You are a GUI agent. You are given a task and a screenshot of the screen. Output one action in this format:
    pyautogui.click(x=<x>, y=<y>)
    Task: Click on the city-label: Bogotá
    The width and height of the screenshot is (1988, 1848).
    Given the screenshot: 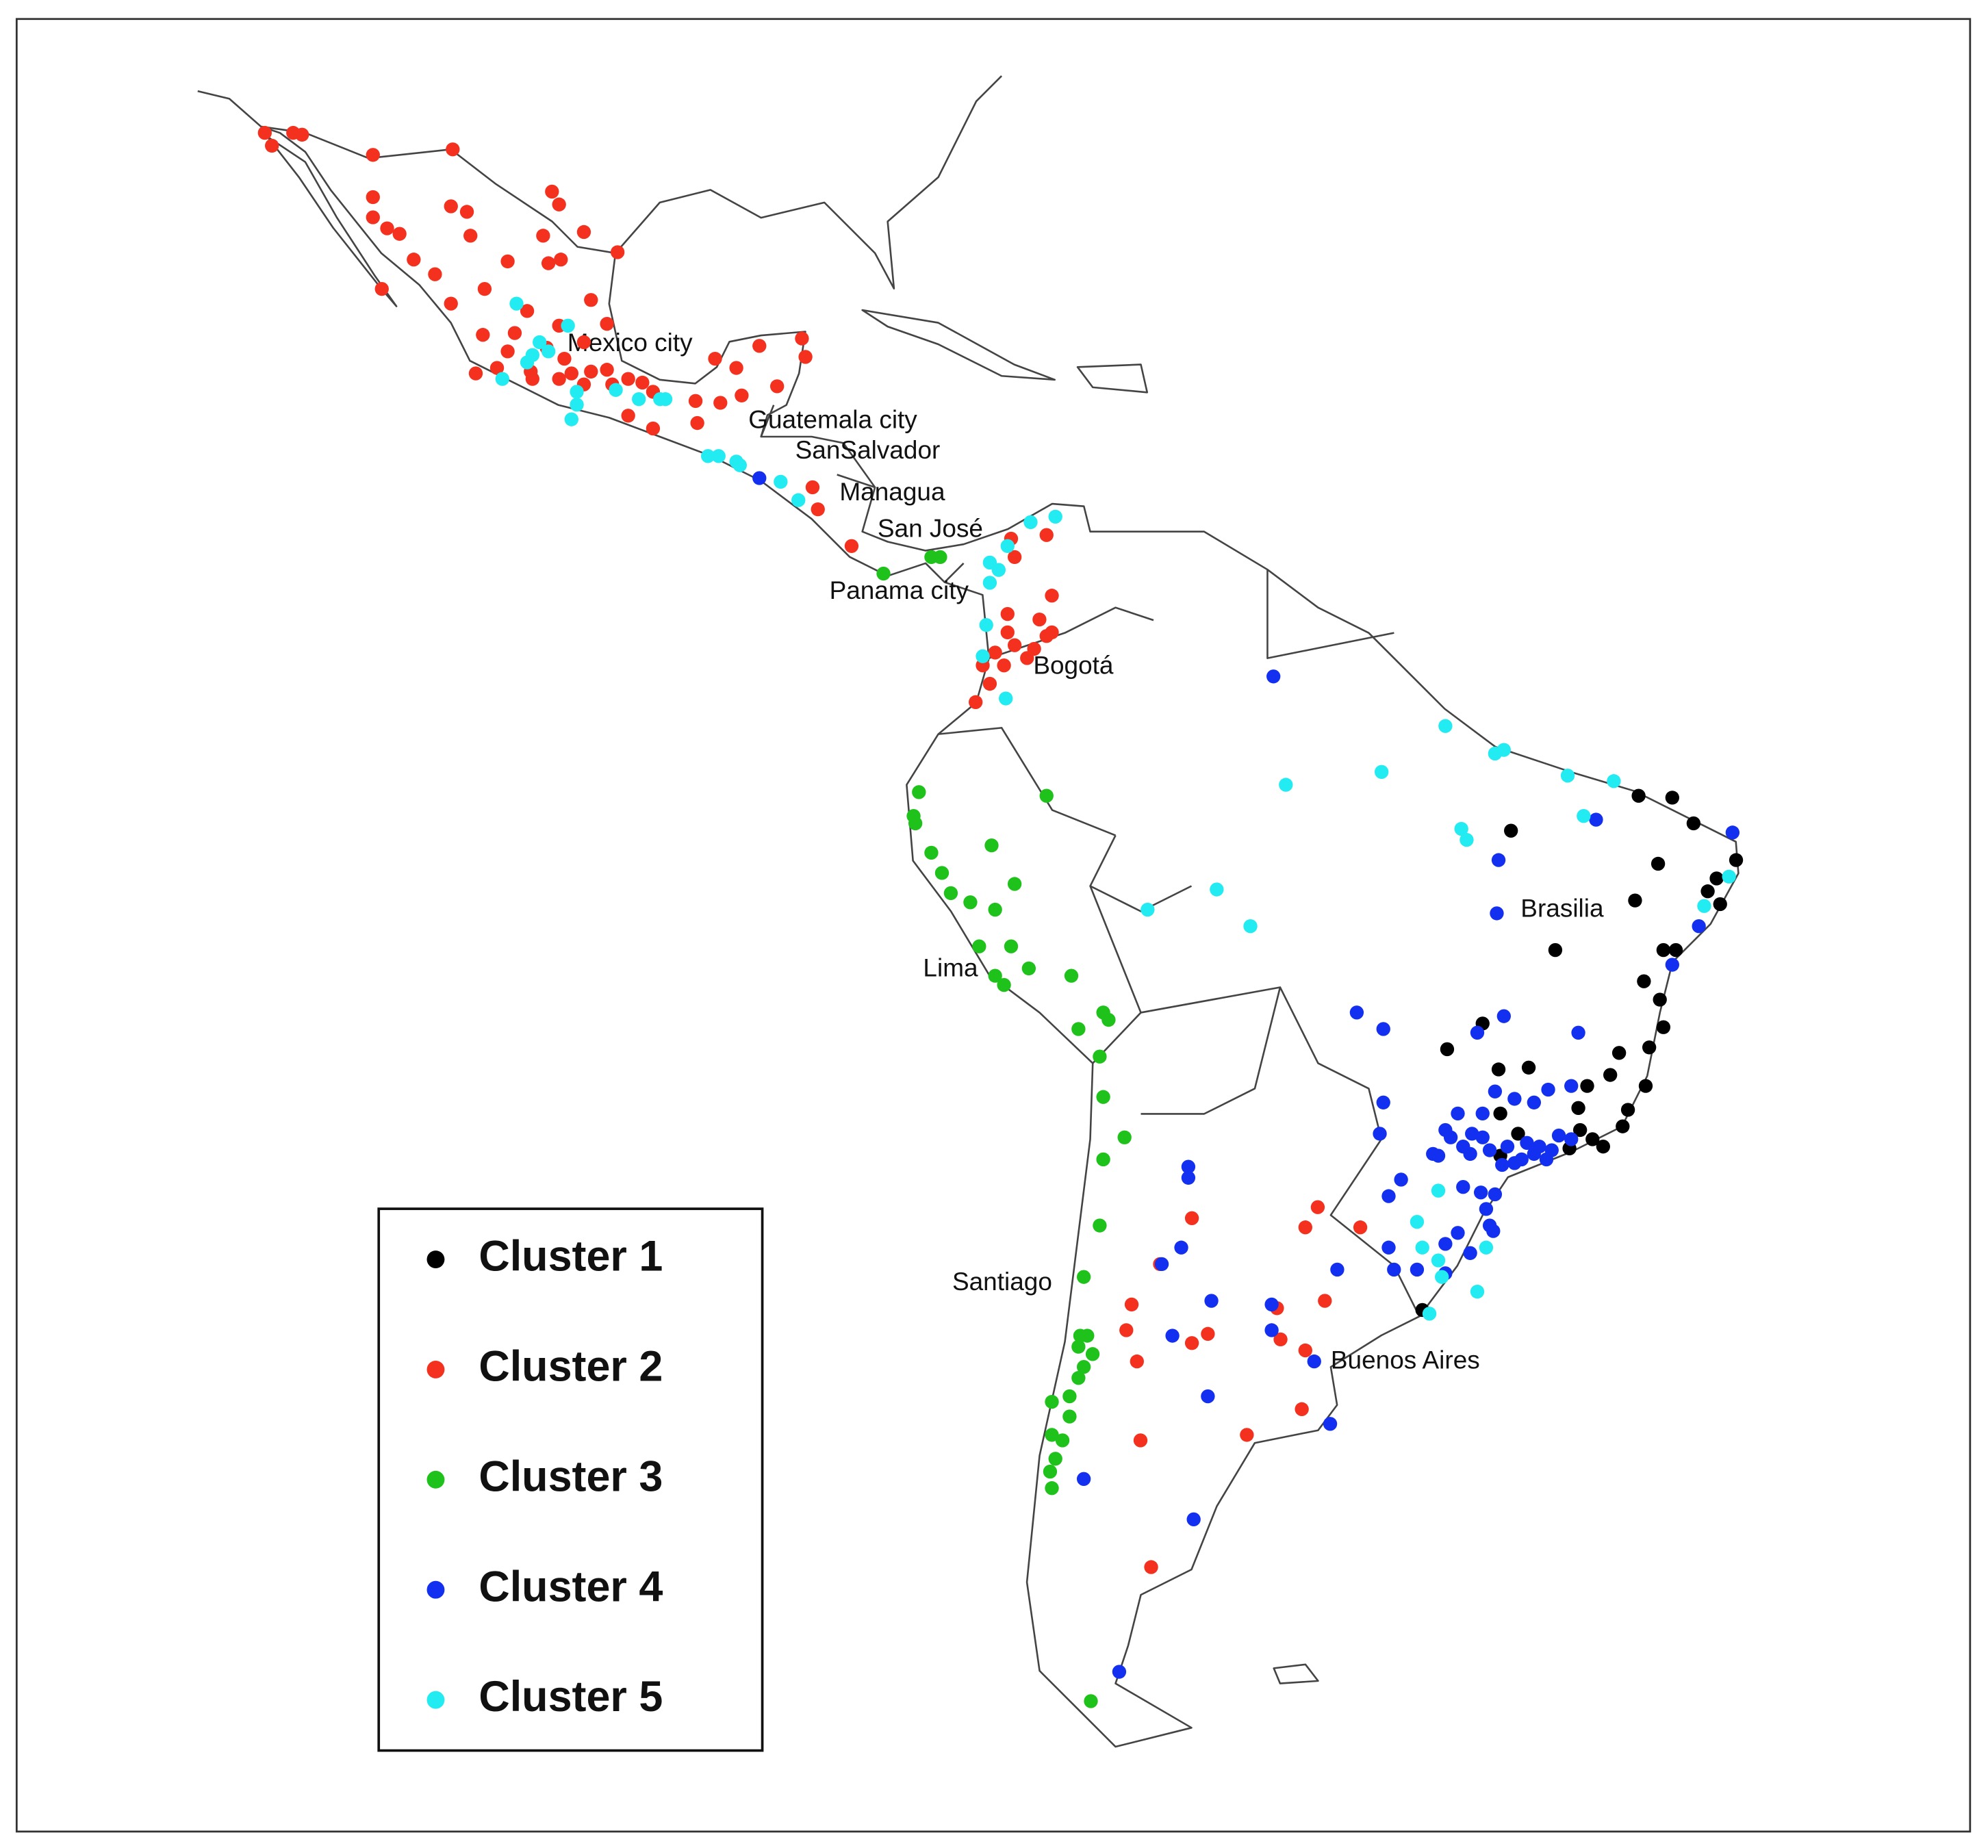 What is the action you would take?
    pyautogui.click(x=1073, y=665)
    